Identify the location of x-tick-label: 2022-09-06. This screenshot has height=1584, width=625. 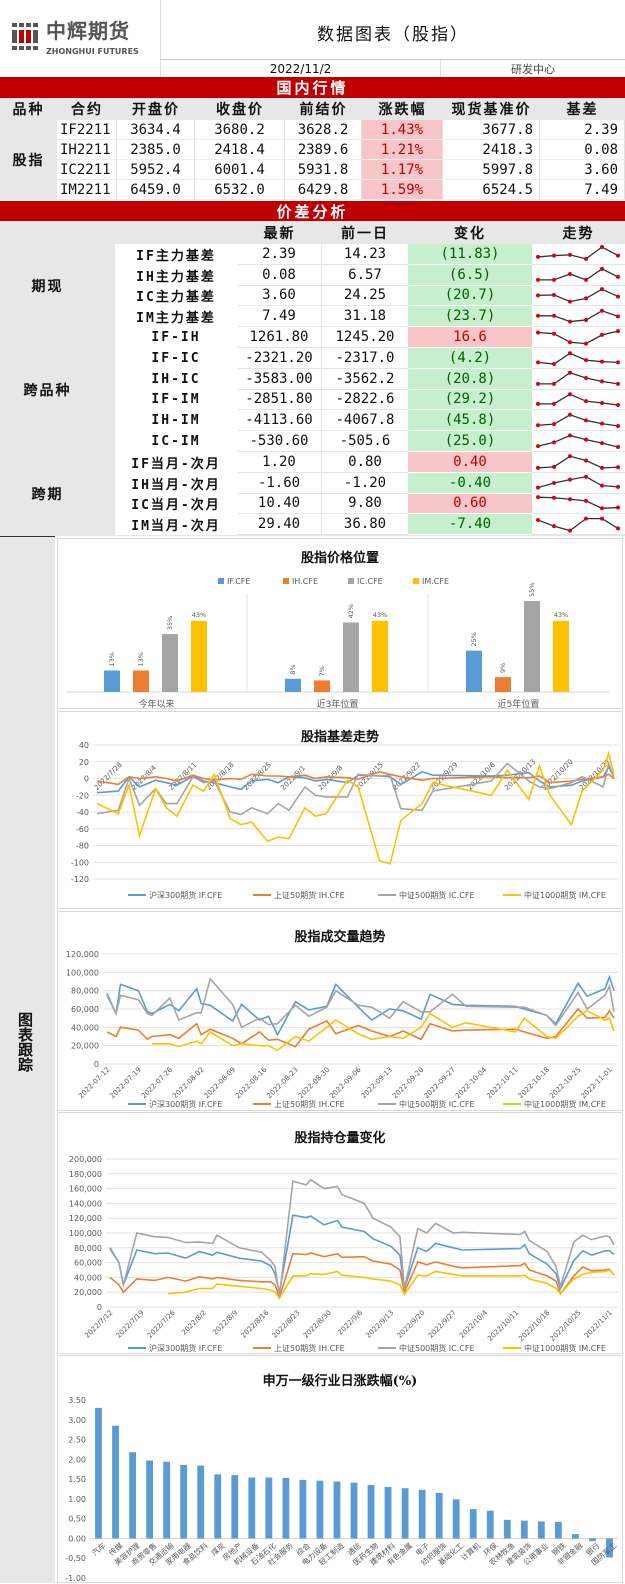
(345, 1082).